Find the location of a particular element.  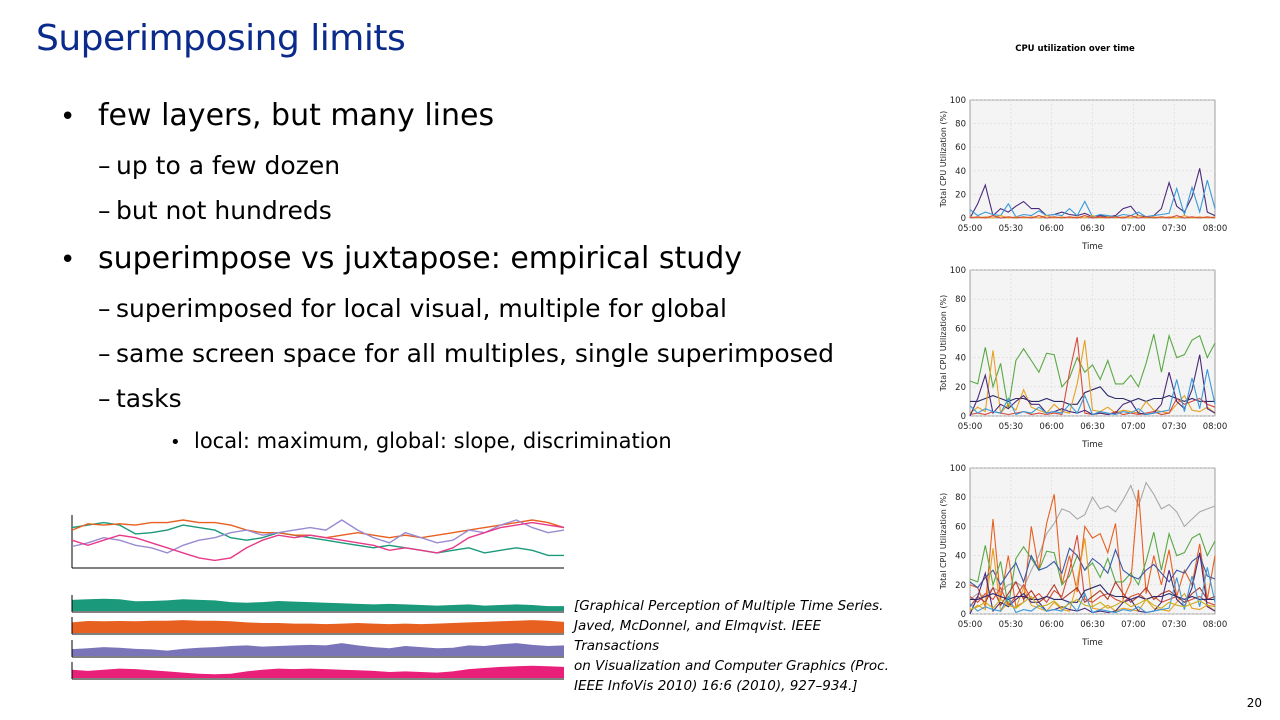

cpu-chart-title: CPU utilization over time is located at coordinates (1075, 49).